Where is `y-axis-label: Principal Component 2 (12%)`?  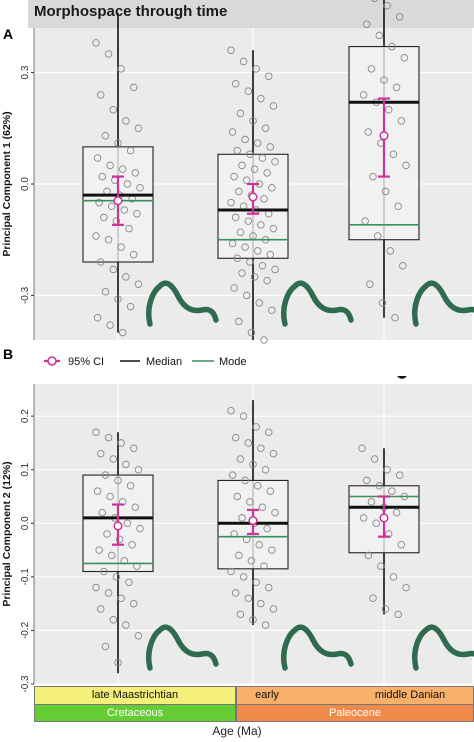
y-axis-label: Principal Component 2 (12%) is located at coordinates (7, 533).